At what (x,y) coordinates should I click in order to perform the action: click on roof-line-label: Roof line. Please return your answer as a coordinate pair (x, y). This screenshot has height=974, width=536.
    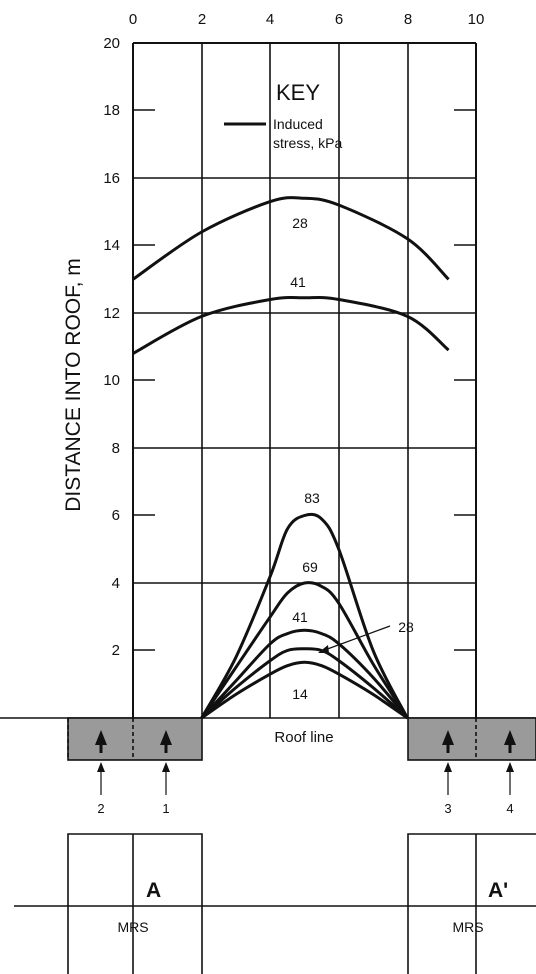
    Looking at the image, I should click on (303, 737).